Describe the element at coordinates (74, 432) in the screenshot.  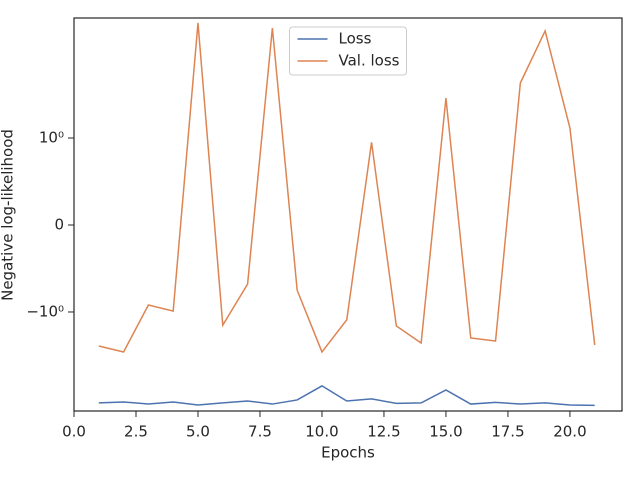
I see `x-tick-label: 0.0` at that location.